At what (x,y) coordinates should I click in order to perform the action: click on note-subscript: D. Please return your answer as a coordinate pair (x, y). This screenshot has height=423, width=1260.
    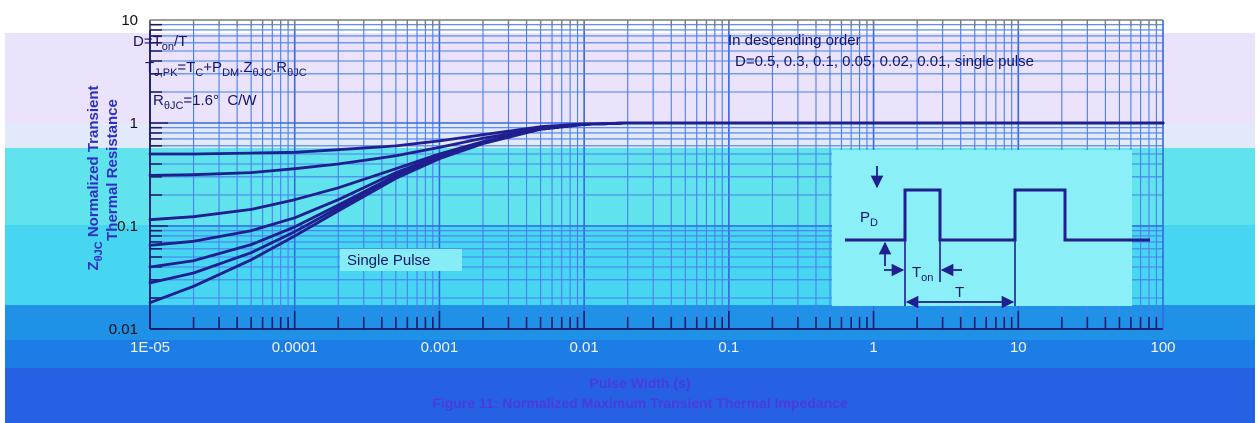
    Looking at the image, I should click on (874, 223).